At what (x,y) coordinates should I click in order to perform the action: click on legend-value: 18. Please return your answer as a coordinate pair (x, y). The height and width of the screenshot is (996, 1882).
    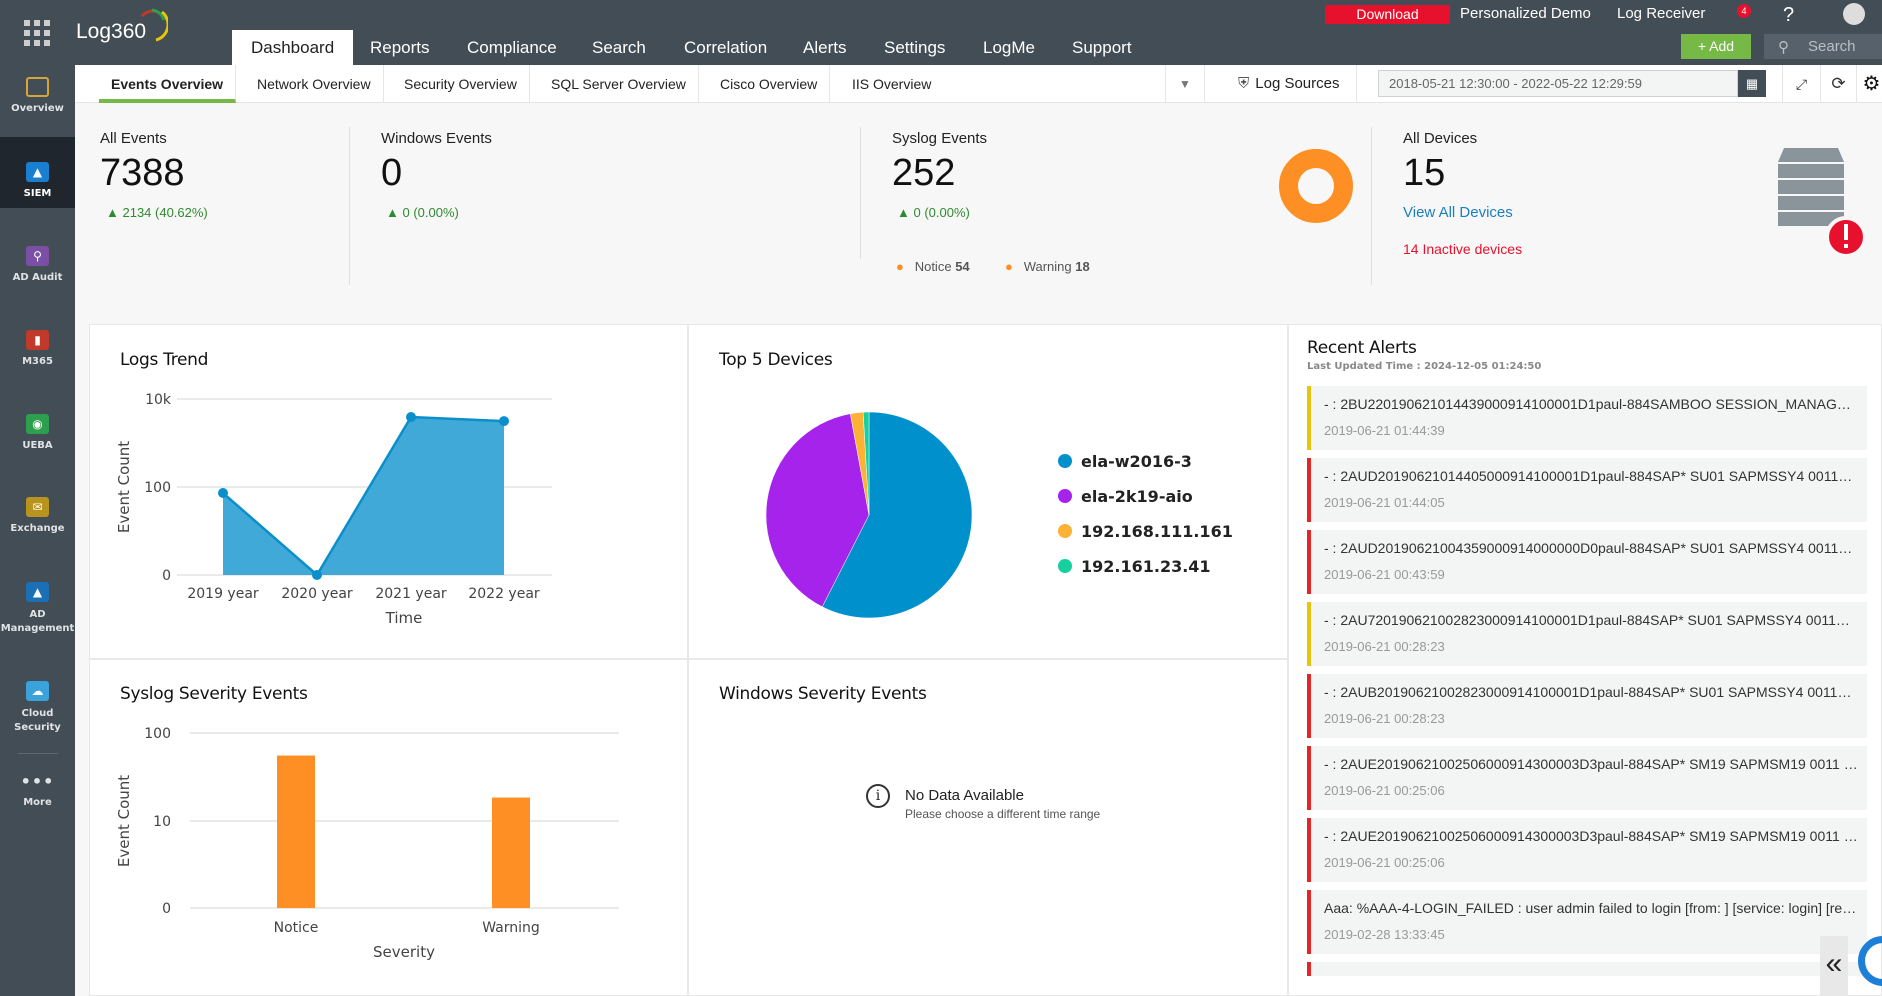
    Looking at the image, I should click on (1082, 266).